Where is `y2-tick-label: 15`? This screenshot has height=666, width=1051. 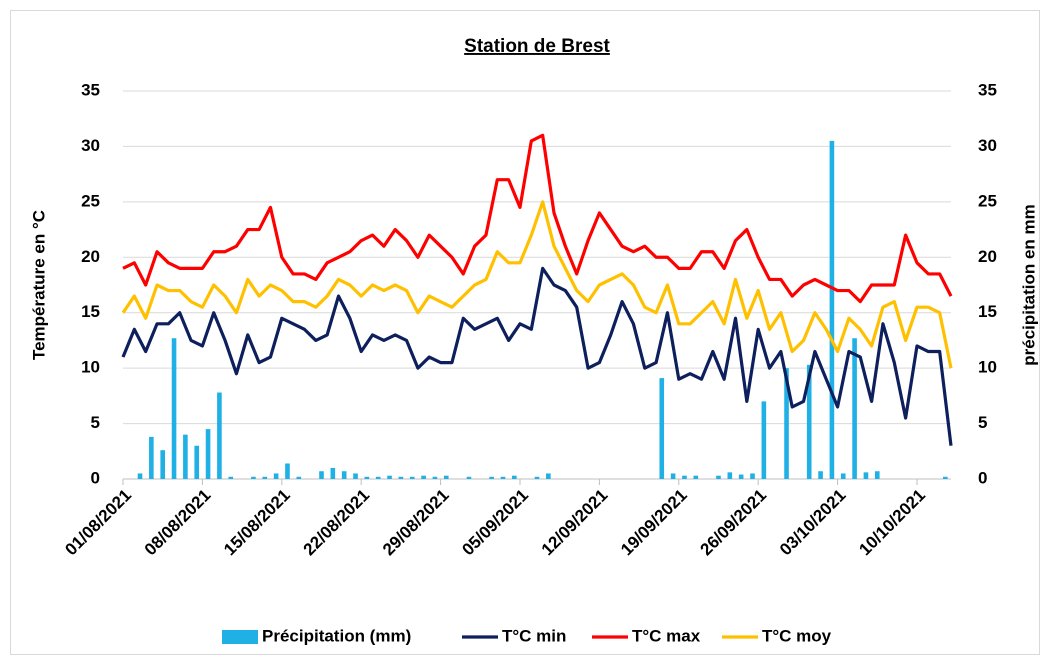
y2-tick-label: 15 is located at coordinates (987, 311).